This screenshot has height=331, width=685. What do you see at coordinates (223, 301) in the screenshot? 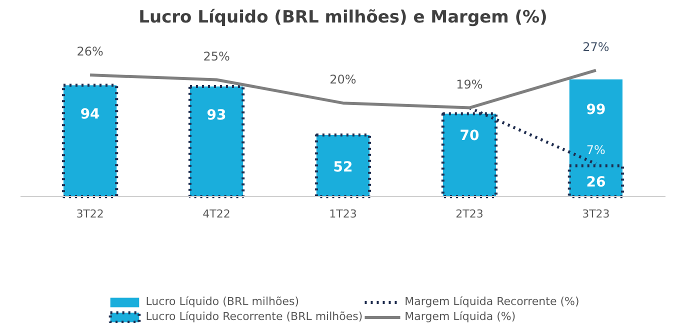
I see `legend-label: Lucro Líquido (BRL milhões)` at bounding box center [223, 301].